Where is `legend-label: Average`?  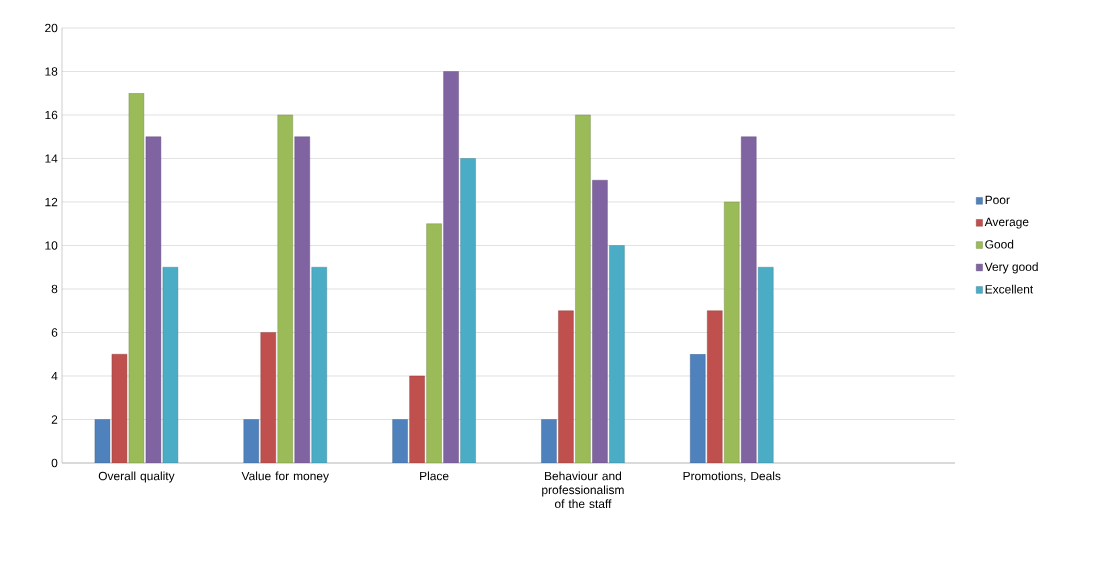
legend-label: Average is located at coordinates (1006, 223).